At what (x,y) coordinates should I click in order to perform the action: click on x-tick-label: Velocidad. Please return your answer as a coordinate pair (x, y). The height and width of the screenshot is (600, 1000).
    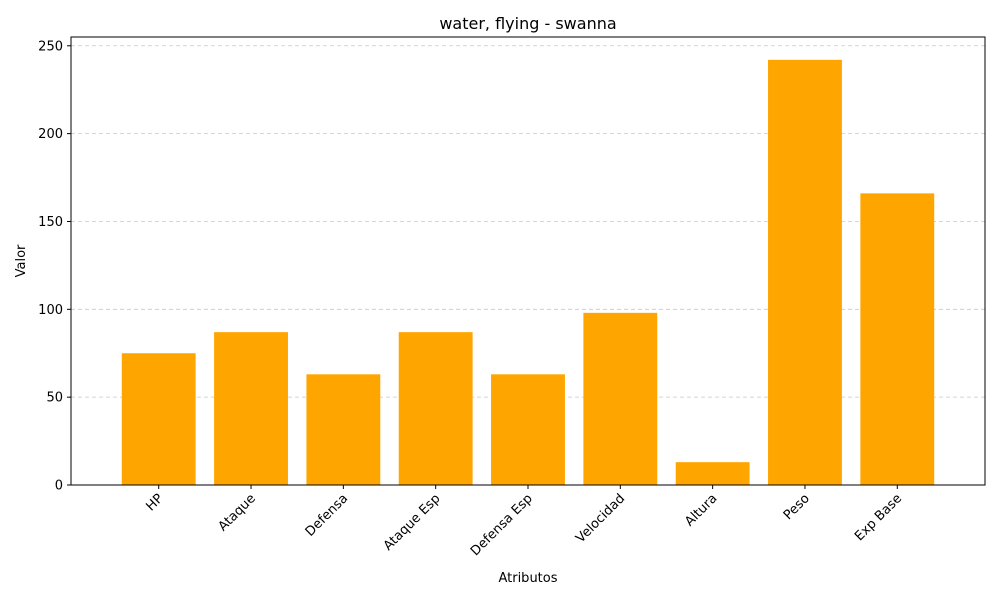
    Looking at the image, I should click on (600, 518).